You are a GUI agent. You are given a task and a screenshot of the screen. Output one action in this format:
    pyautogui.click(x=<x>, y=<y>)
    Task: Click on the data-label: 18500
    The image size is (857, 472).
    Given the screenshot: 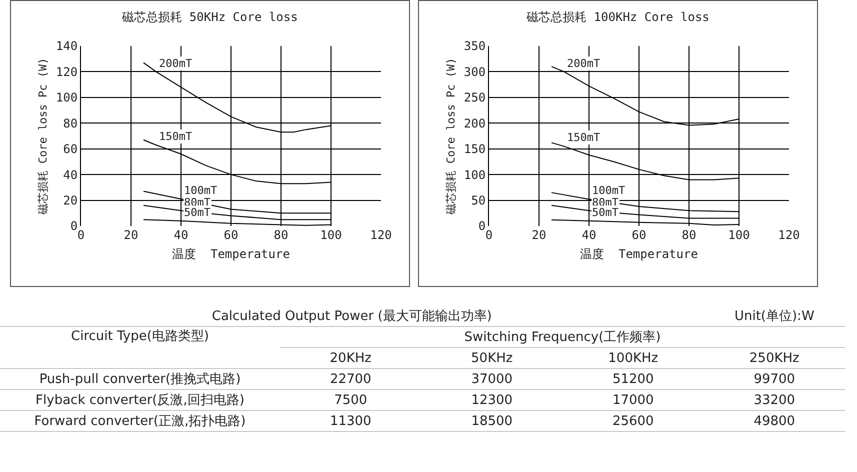 What is the action you would take?
    pyautogui.click(x=491, y=421)
    